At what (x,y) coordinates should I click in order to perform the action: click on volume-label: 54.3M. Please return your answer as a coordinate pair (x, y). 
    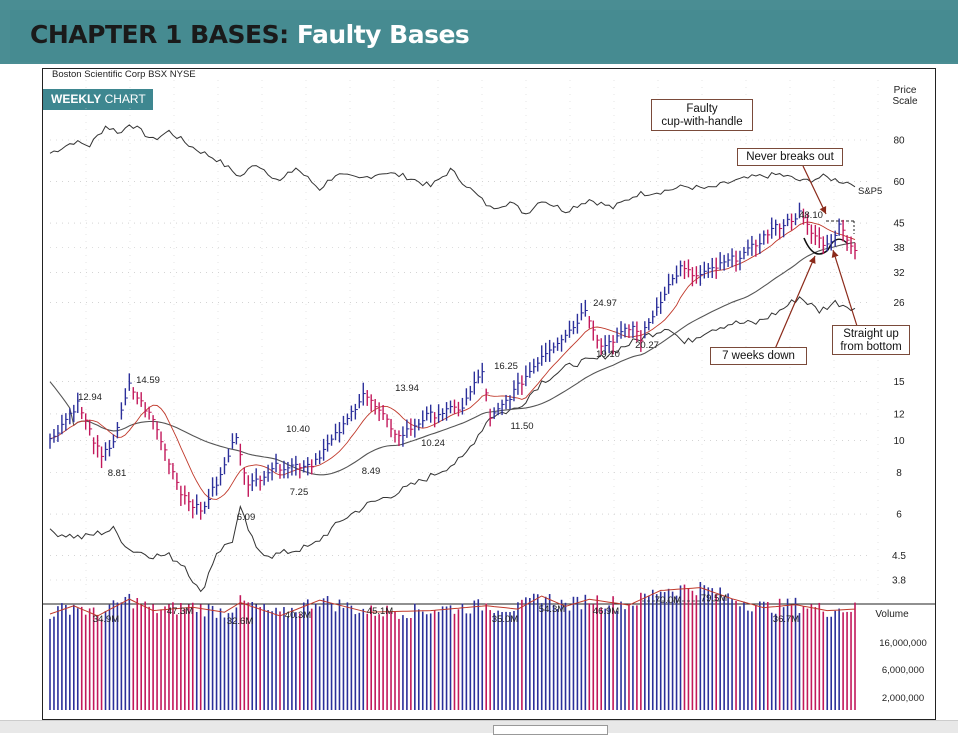
    Looking at the image, I should click on (552, 609).